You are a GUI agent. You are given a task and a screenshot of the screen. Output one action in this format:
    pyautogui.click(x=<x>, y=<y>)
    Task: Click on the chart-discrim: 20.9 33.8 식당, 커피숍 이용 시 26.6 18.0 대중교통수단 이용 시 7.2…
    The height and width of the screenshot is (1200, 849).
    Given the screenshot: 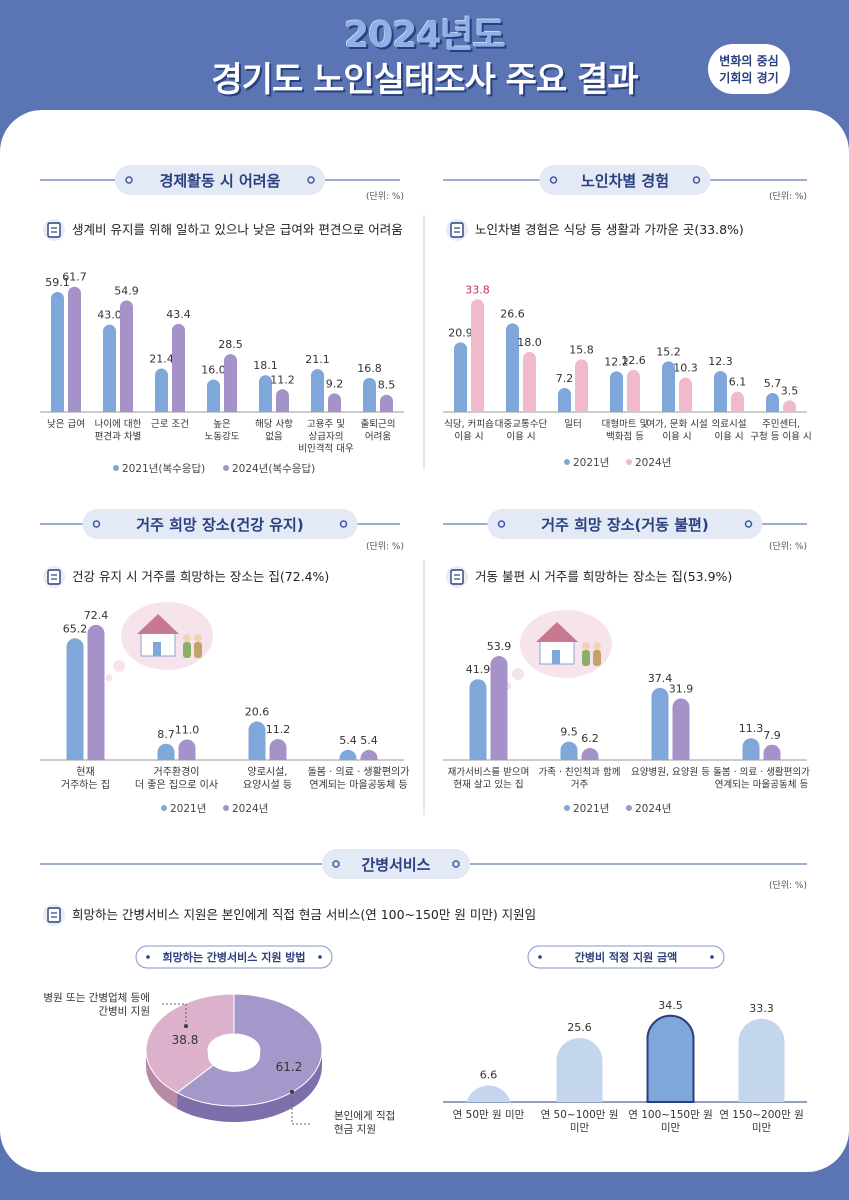 What is the action you would take?
    pyautogui.click(x=627, y=376)
    